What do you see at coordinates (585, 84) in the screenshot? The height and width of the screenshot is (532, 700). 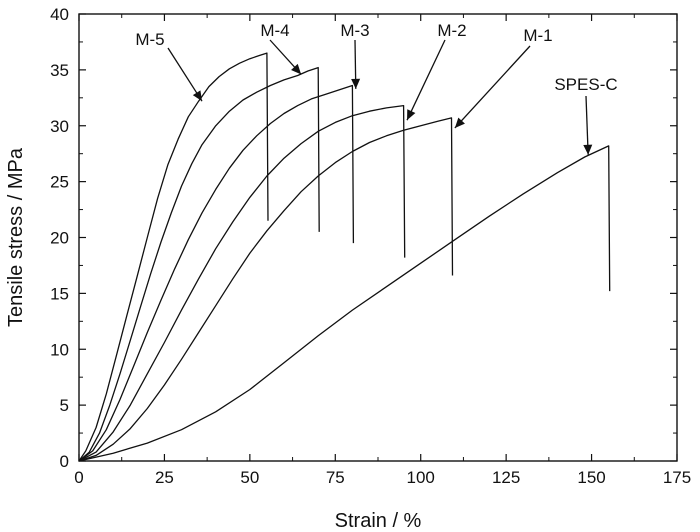 I see `series-label-spes-c: SPES-C` at bounding box center [585, 84].